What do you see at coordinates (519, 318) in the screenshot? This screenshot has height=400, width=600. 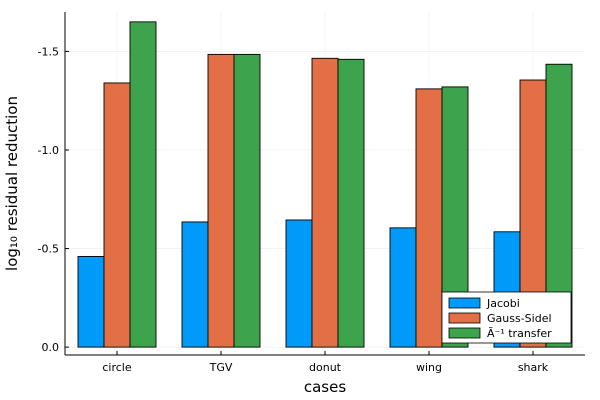 I see `legend-label: Gauss-Sidel` at bounding box center [519, 318].